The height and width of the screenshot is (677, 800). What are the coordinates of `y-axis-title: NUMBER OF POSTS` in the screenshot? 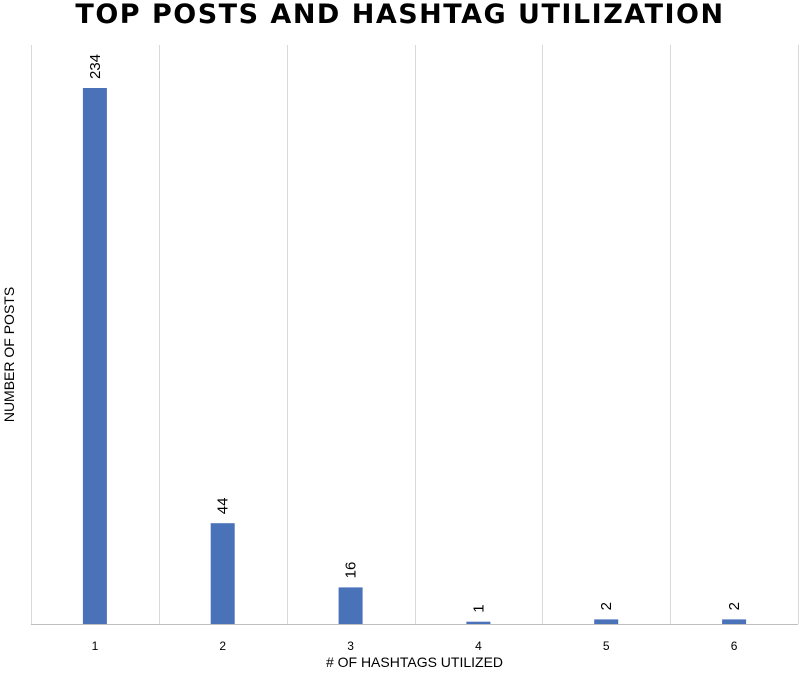 It's located at (9, 354).